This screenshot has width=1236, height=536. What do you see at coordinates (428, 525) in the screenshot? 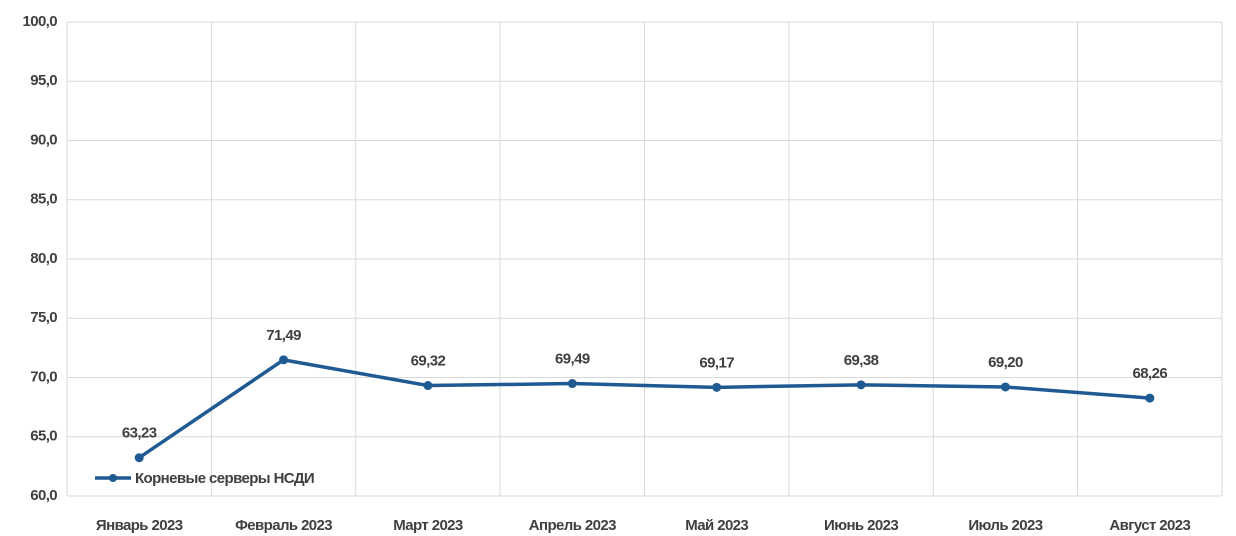
I see `x-tick-label: Март 2023` at bounding box center [428, 525].